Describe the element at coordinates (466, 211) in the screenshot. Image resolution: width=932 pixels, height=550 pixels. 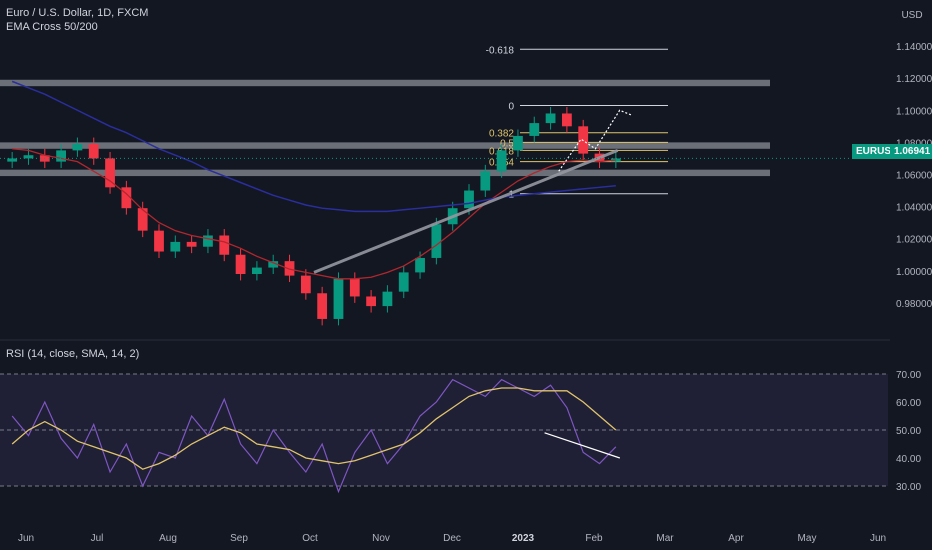
I see `trend-line` at that location.